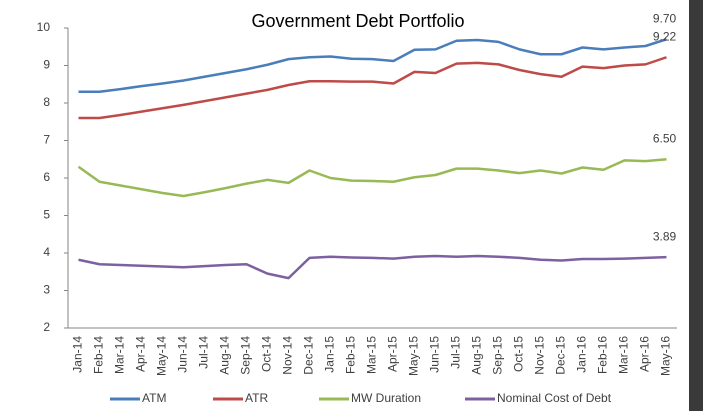  What do you see at coordinates (288, 355) in the screenshot?
I see `x-tick-label: Nov-14` at bounding box center [288, 355].